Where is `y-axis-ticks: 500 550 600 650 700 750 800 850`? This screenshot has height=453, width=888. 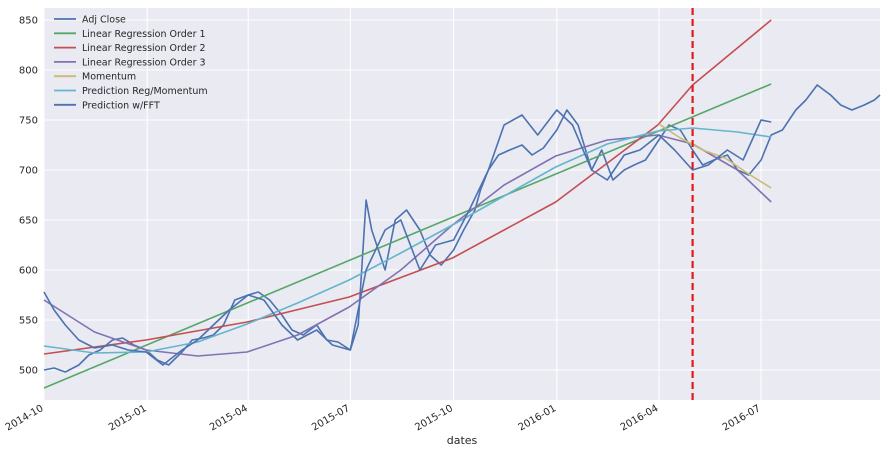 y-axis-ticks: 500 550 600 650 700 750 800 850 is located at coordinates (28, 196).